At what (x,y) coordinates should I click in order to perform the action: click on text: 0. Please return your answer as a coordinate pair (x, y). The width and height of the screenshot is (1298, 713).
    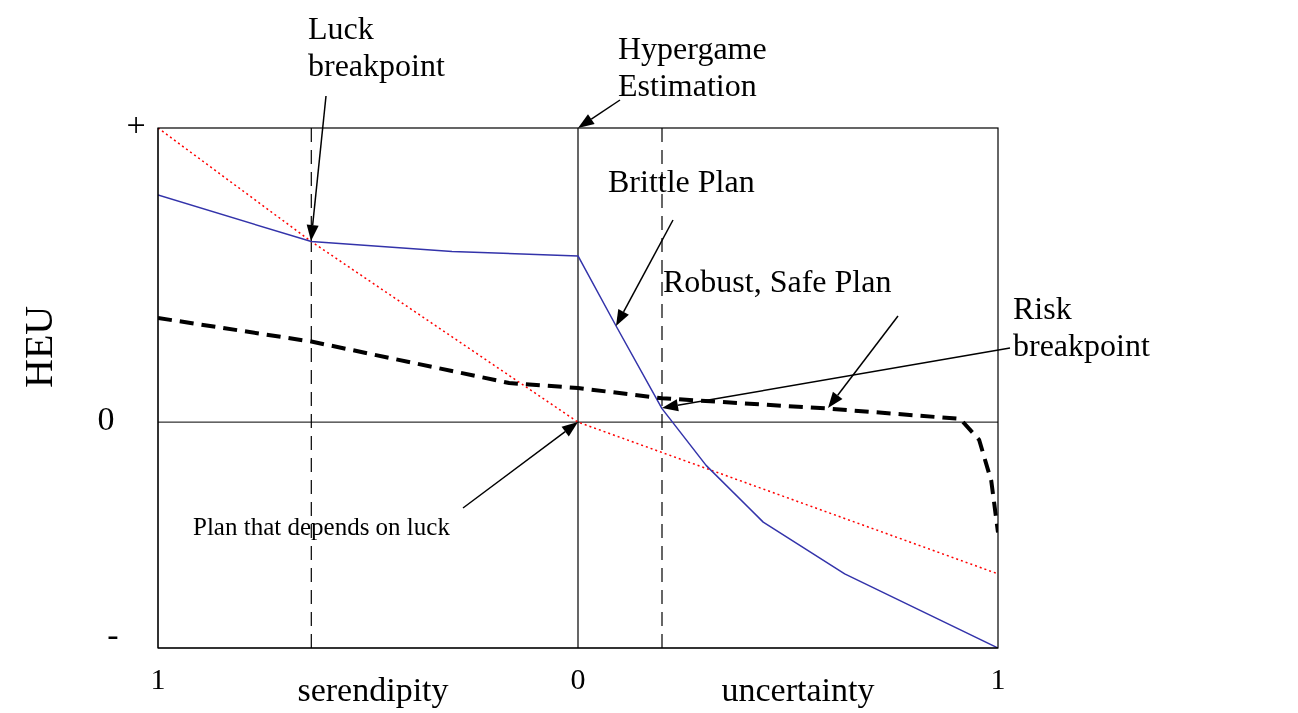
    Looking at the image, I should click on (106, 418).